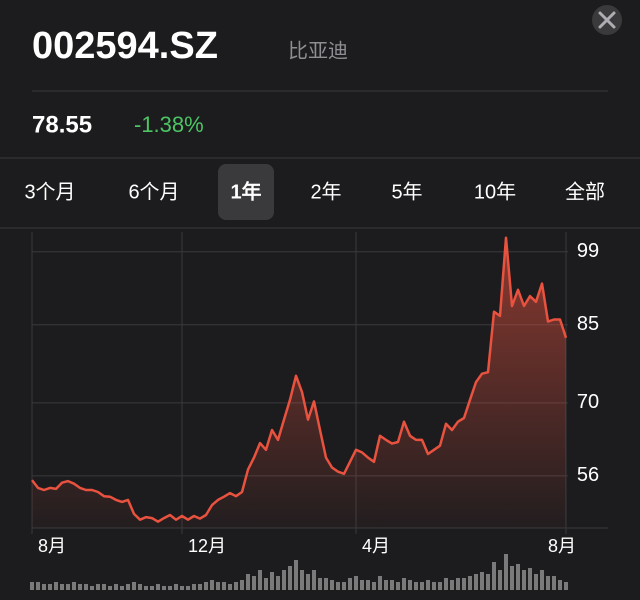  I want to click on x-tick-label: 12月, so click(207, 546).